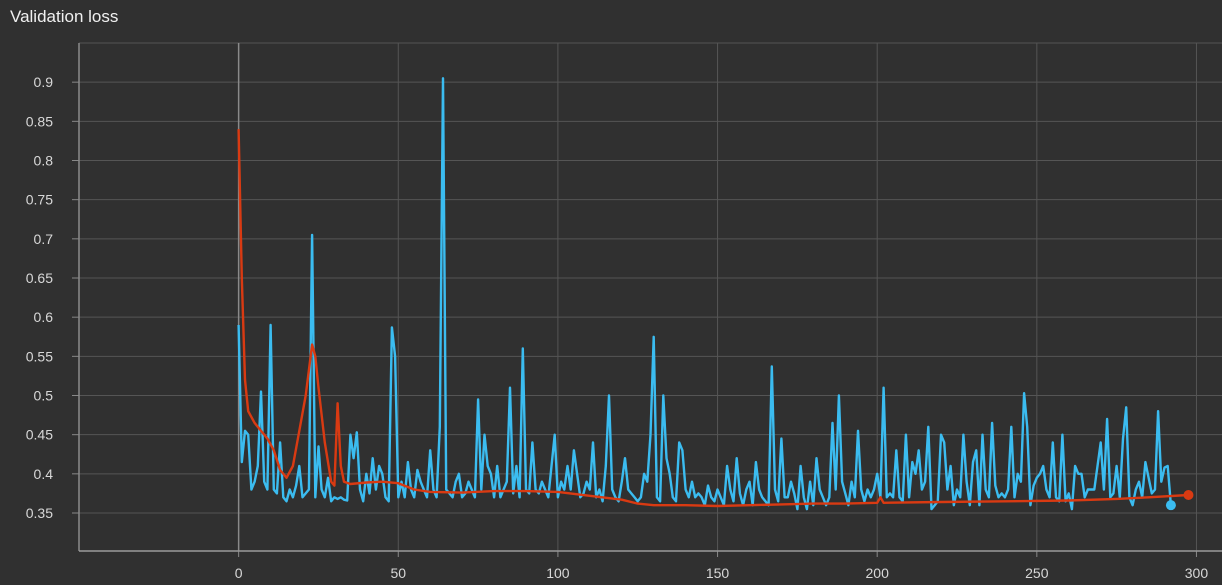 This screenshot has height=585, width=1222. What do you see at coordinates (44, 161) in the screenshot?
I see `y-tick-label: 0.8` at bounding box center [44, 161].